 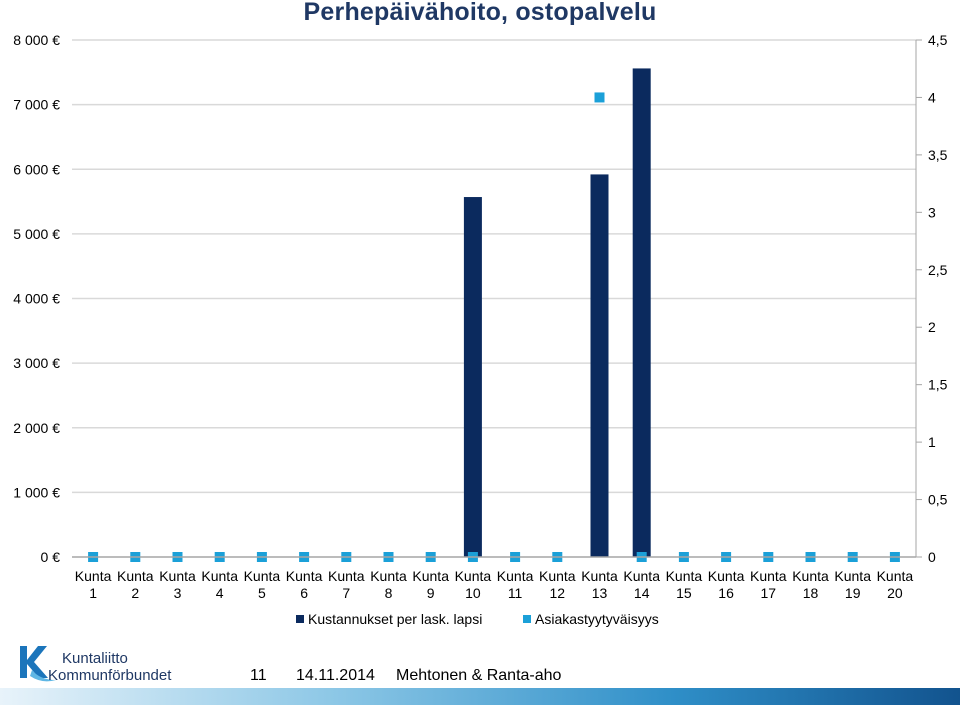 I want to click on x-tick-label-line2: 12, so click(x=558, y=593).